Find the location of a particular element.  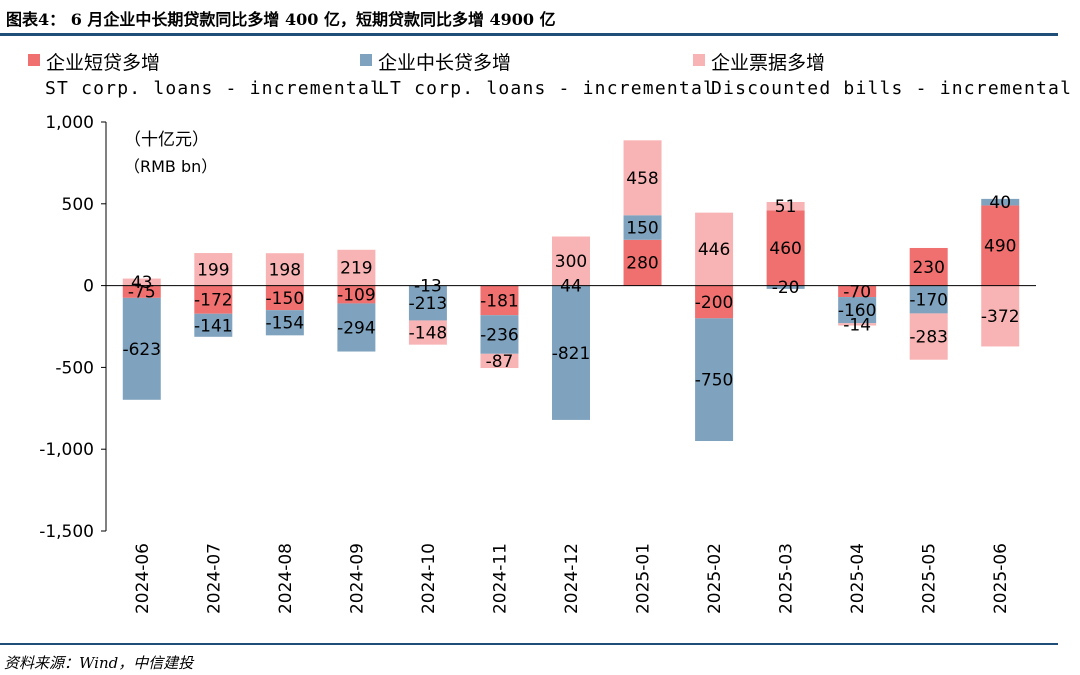

y-tick-label: -1,000 is located at coordinates (66, 450).